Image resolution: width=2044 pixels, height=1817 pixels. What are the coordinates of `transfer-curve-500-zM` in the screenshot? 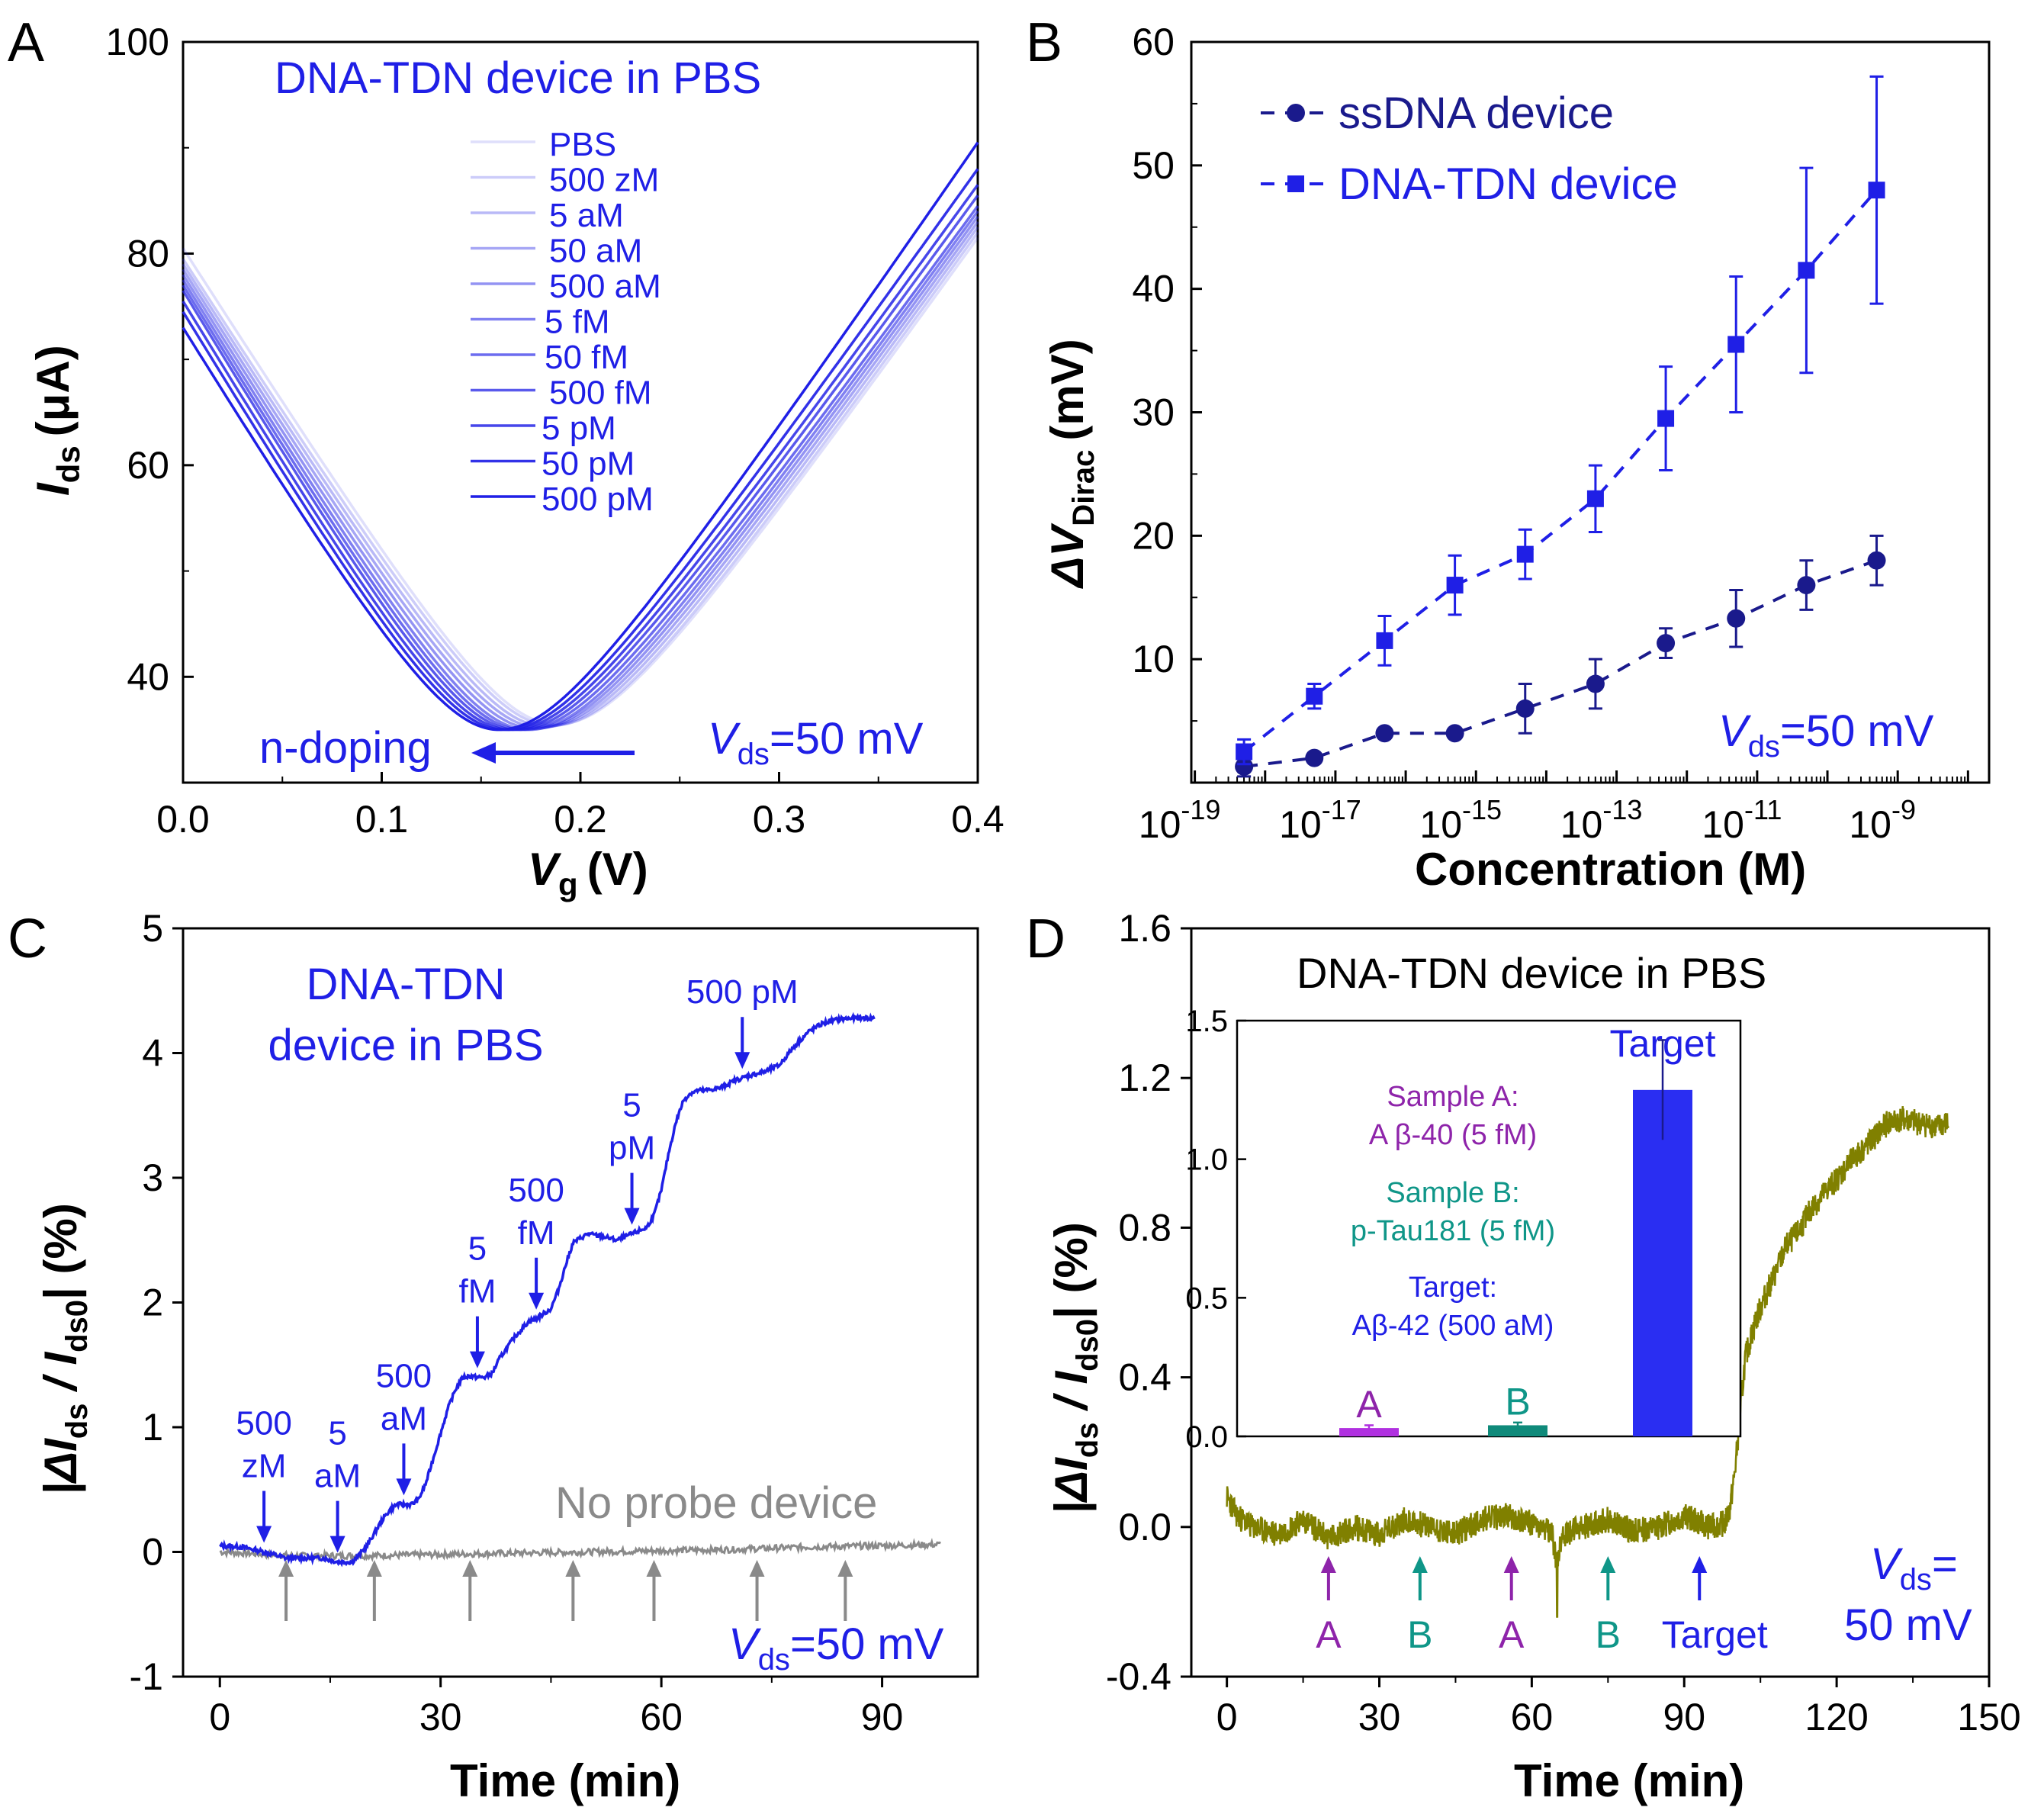 It's located at (580, 479).